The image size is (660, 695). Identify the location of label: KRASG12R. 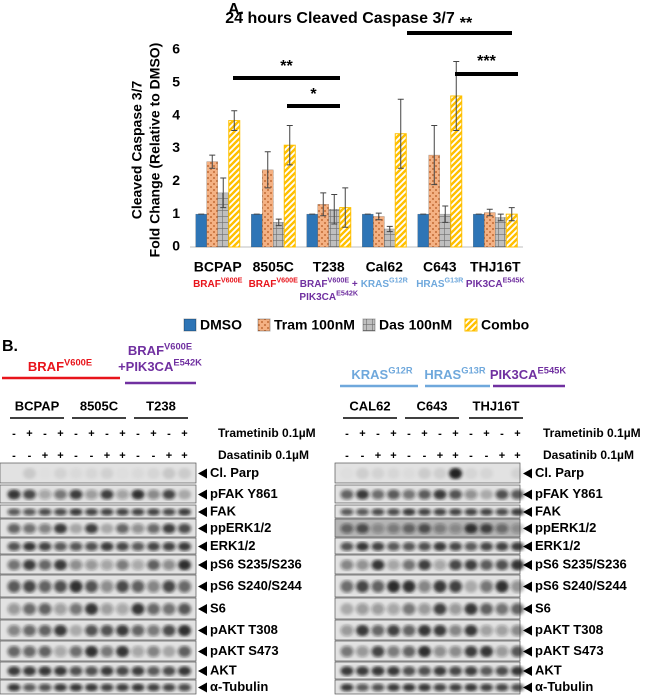
(385, 282).